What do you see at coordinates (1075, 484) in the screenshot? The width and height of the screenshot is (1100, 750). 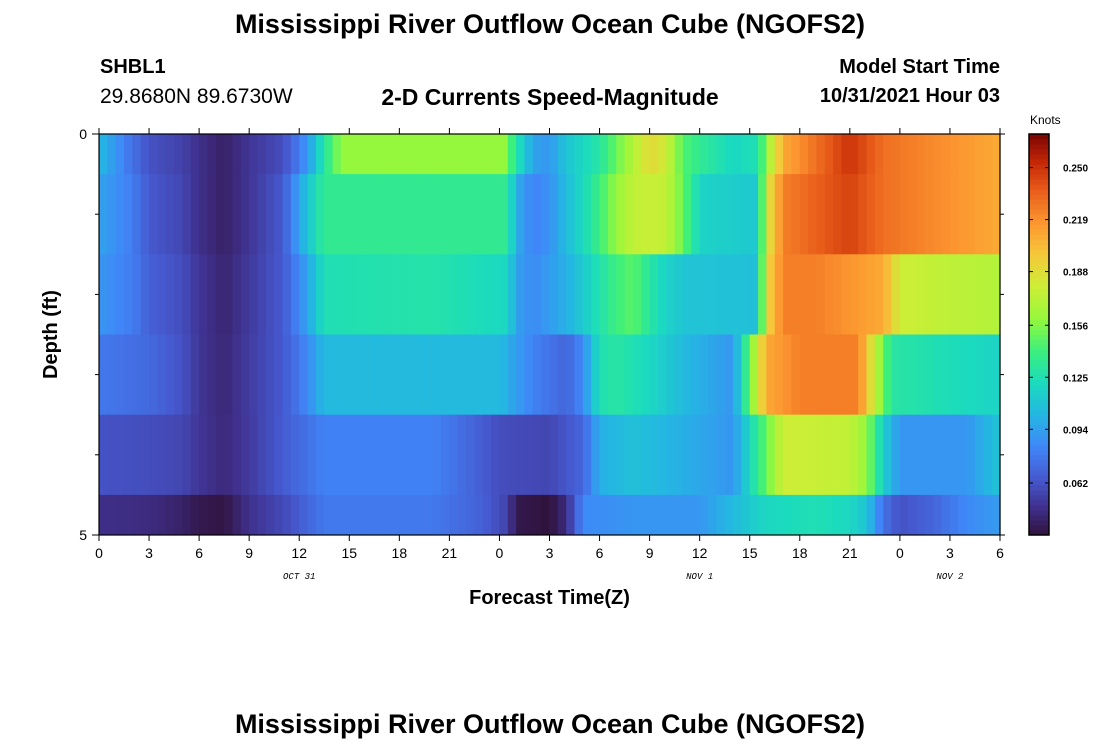 I see `colorbar-tick-label: 0.062` at bounding box center [1075, 484].